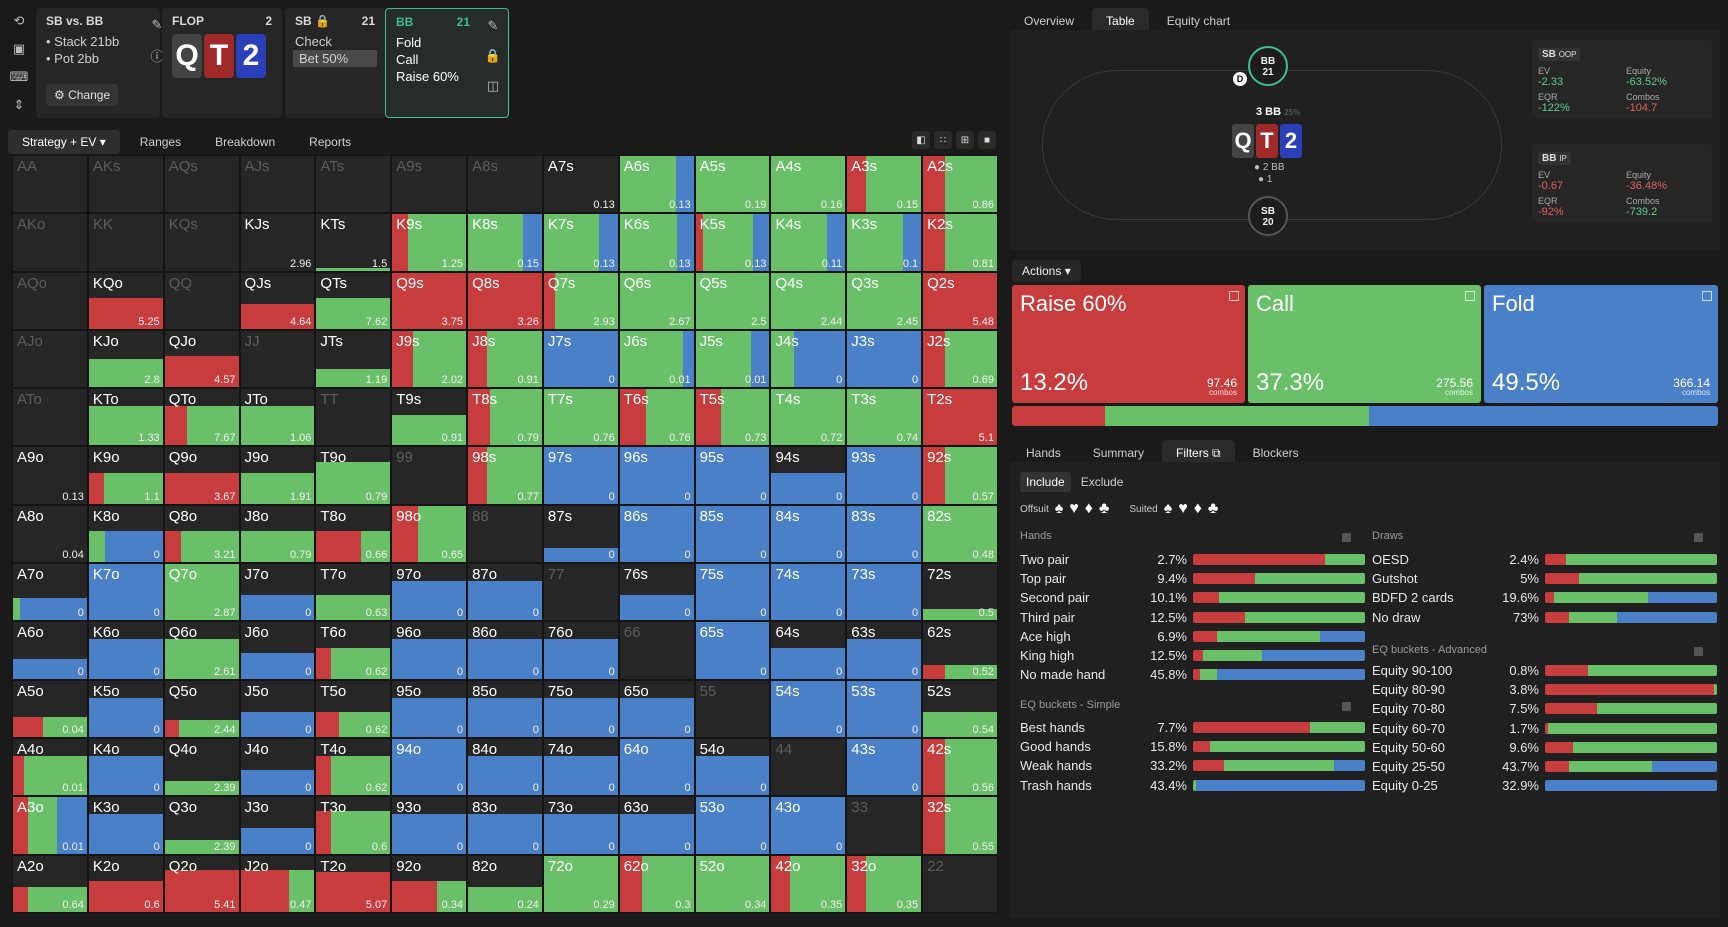  I want to click on hand-cell-t3o: T3o 0.6, so click(353, 825).